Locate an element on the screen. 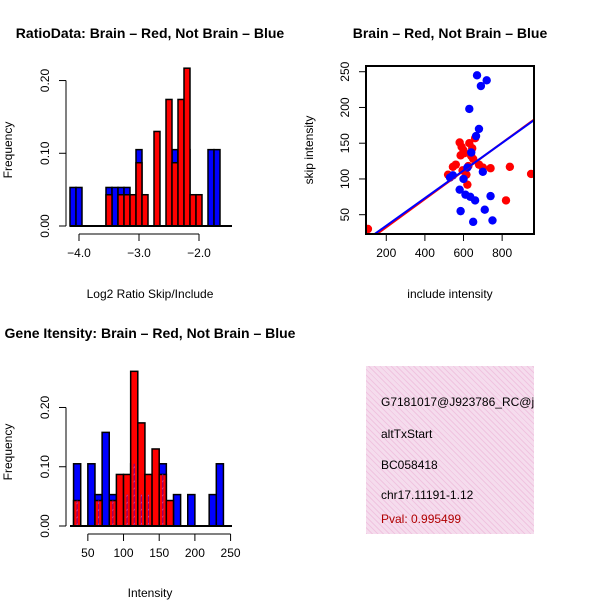 This screenshot has height=600, width=600. scatter-ylabel: skip intensity is located at coordinates (309, 150).